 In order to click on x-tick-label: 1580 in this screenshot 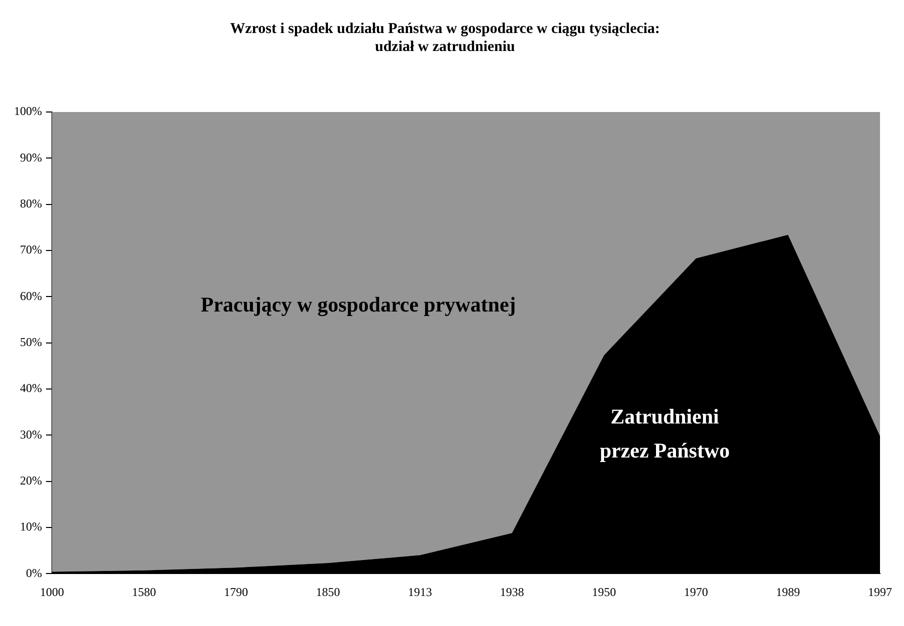, I will do `click(144, 591)`.